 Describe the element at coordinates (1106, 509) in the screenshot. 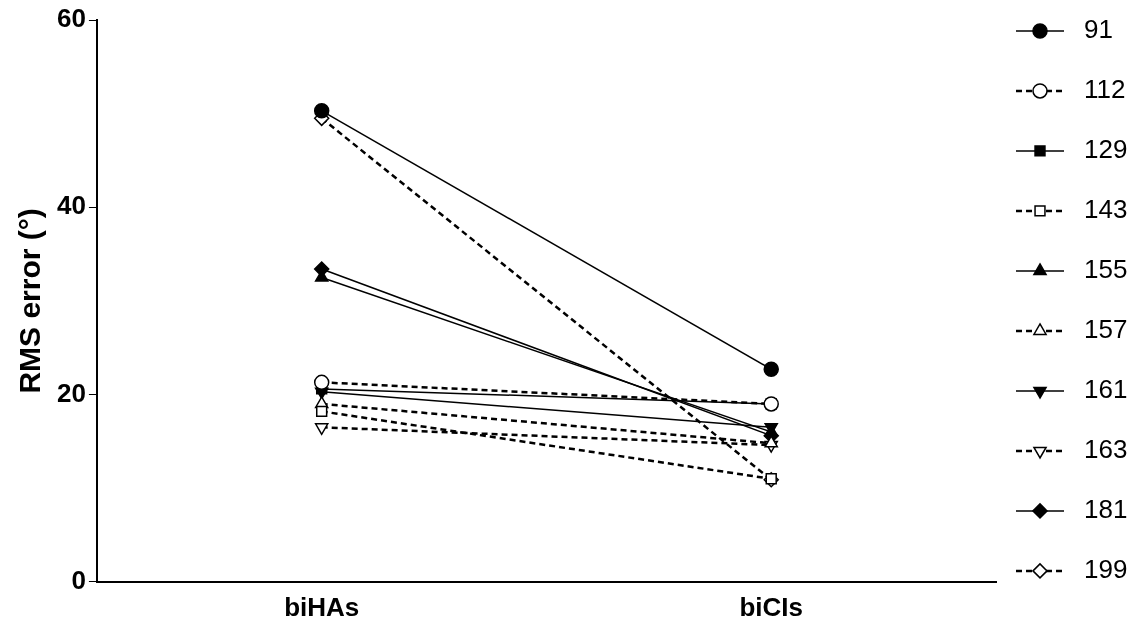

I see `legend-label: 181` at that location.